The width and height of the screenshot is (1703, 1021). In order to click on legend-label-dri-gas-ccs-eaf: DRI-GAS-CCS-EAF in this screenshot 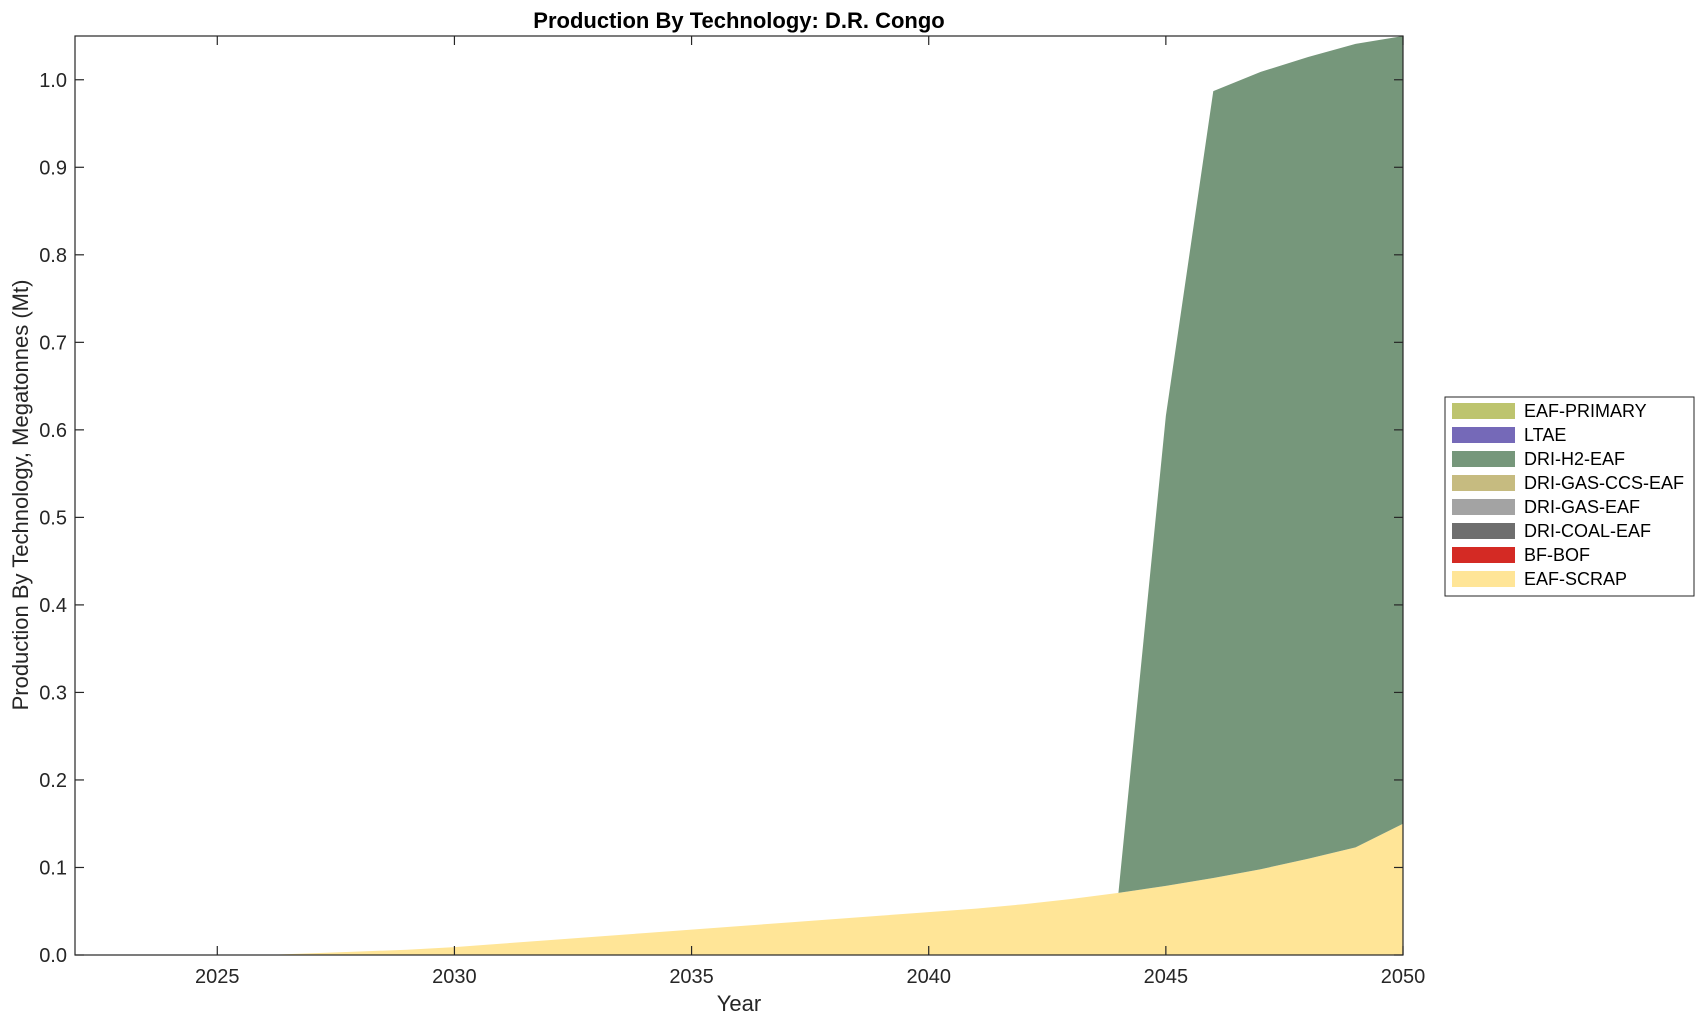, I will do `click(1604, 483)`.